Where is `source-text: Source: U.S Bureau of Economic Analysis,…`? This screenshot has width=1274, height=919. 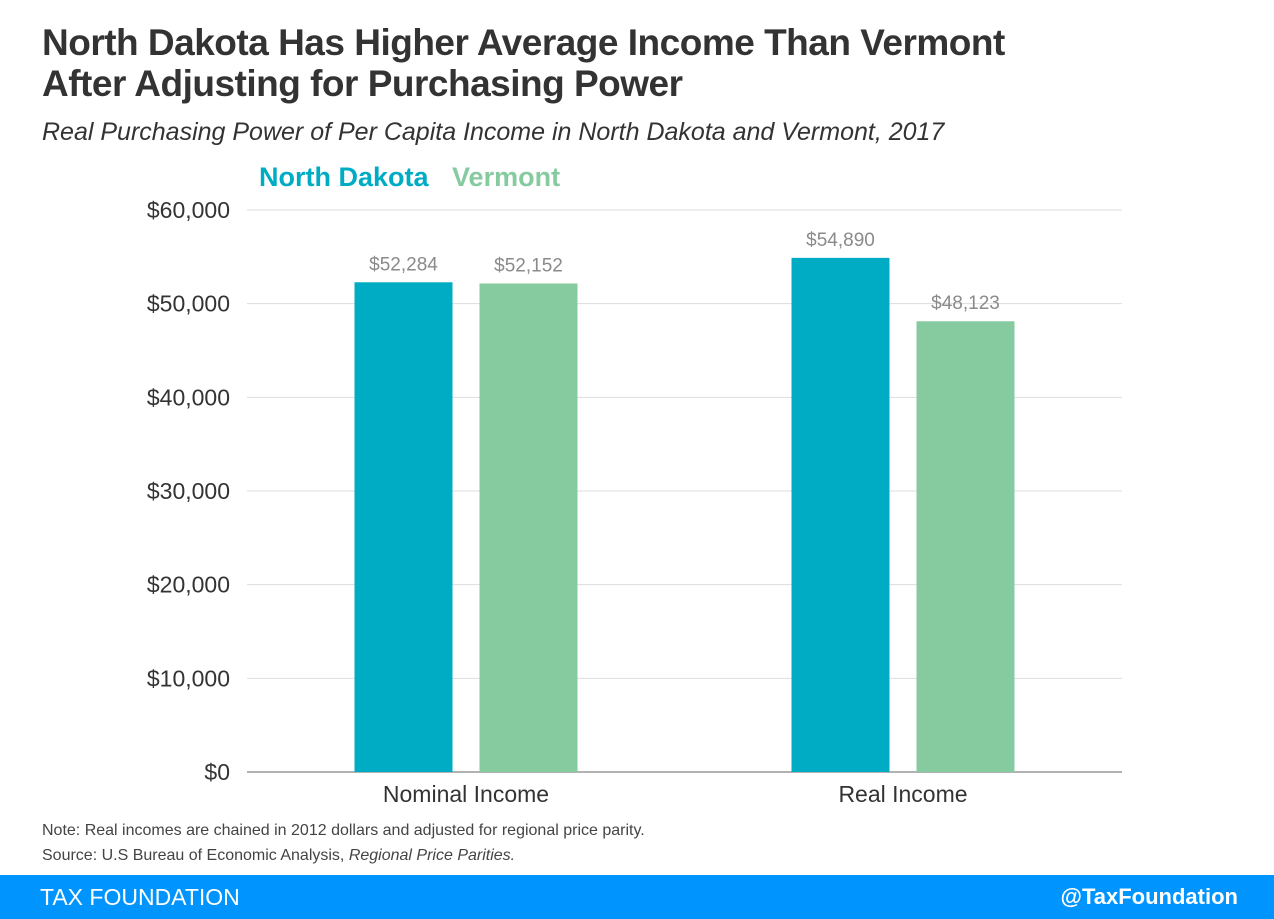 source-text: Source: U.S Bureau of Economic Analysis,… is located at coordinates (642, 856).